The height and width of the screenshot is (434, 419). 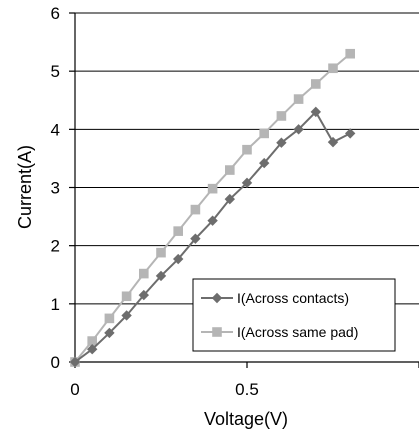 I want to click on y-axis-label: Current(A), so click(x=25, y=187).